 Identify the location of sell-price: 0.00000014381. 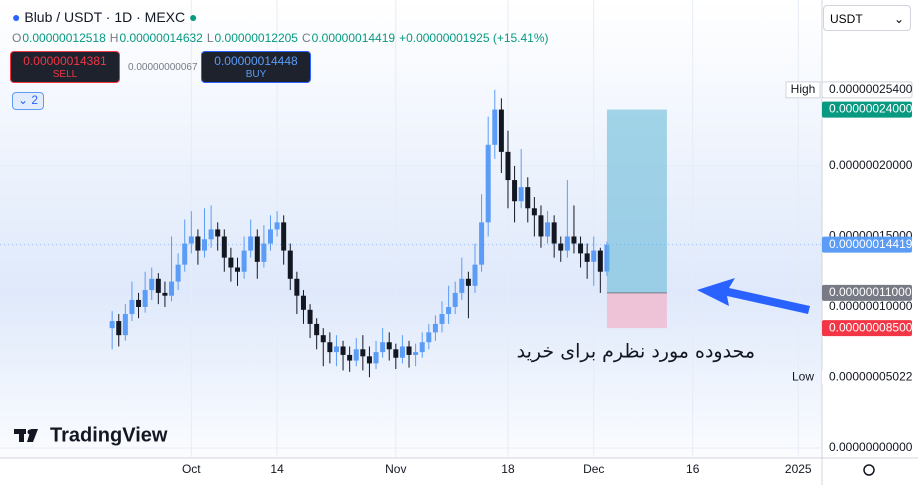
(65, 61).